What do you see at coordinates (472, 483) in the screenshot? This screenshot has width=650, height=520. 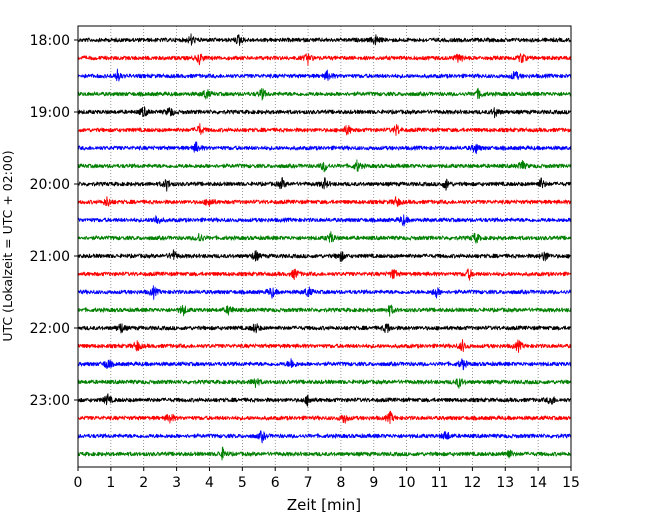 I see `x-tick-label: 12` at bounding box center [472, 483].